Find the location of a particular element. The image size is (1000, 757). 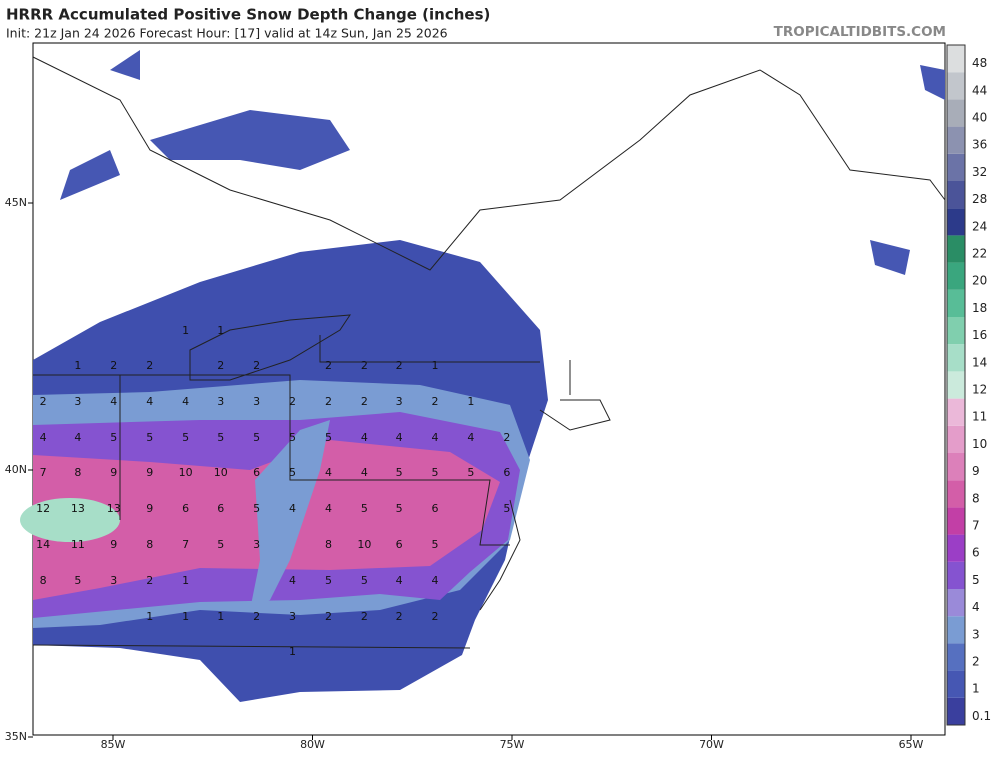

colorbar-label: 9 is located at coordinates (976, 471).